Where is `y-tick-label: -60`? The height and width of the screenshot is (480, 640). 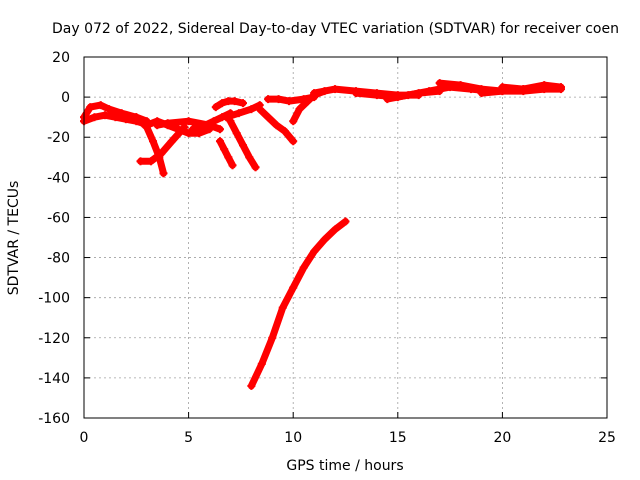 y-tick-label: -60 is located at coordinates (58, 218).